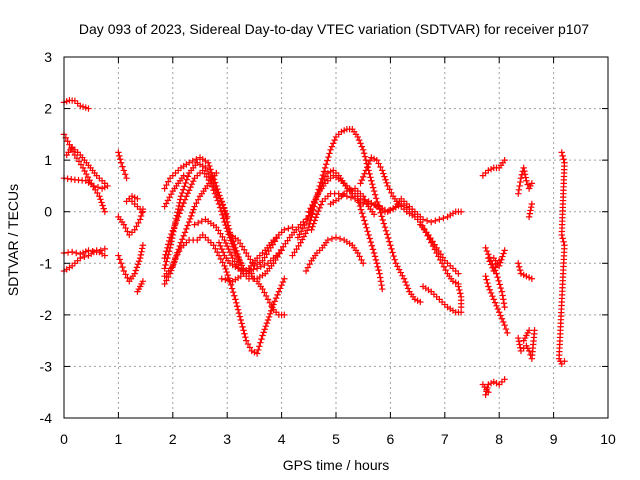  What do you see at coordinates (282, 439) in the screenshot?
I see `x-tick-label: 4` at bounding box center [282, 439].